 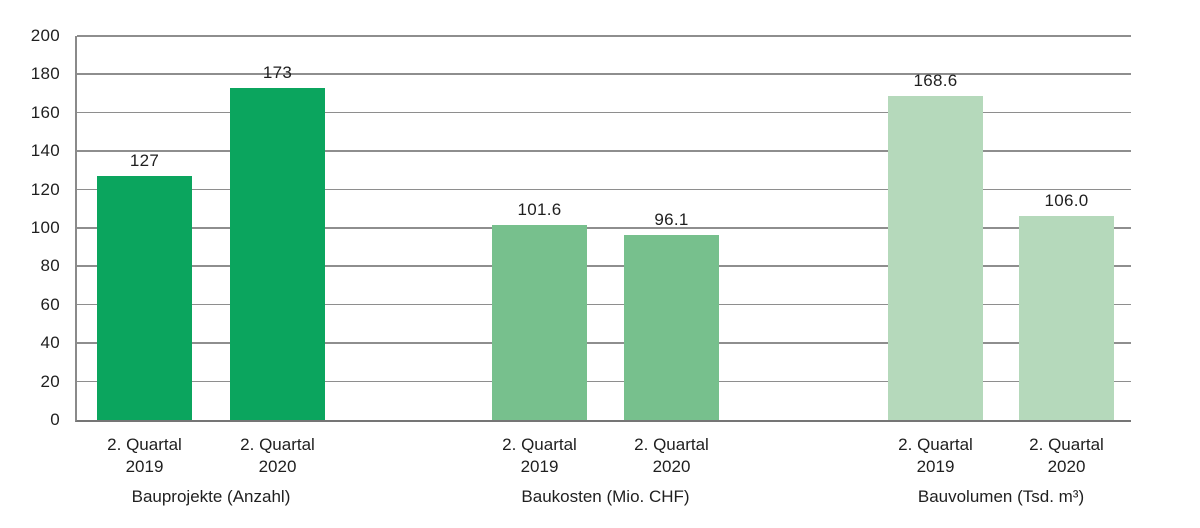 I want to click on y-axis-tick-label: 140, so click(x=45, y=151).